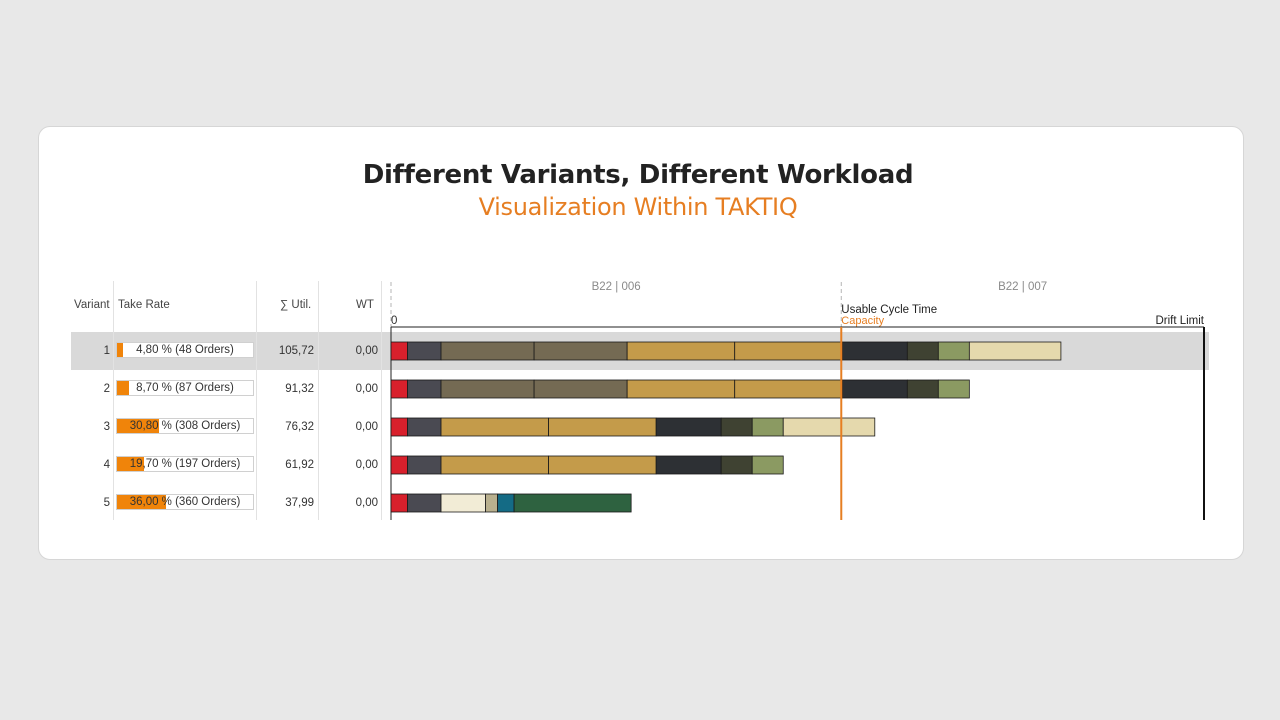 The image size is (1280, 720). I want to click on page-title: Different Variants, Different Workload, so click(638, 175).